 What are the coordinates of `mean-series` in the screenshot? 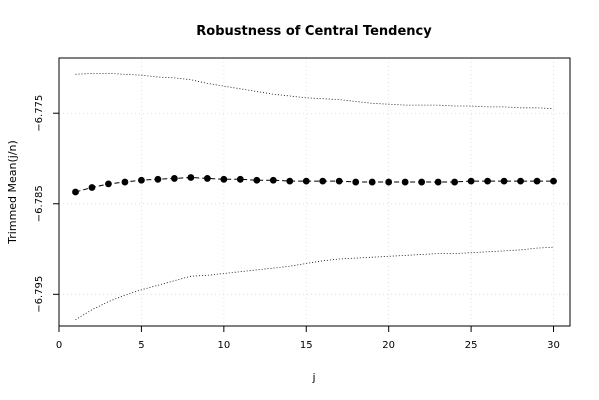 It's located at (314, 185).